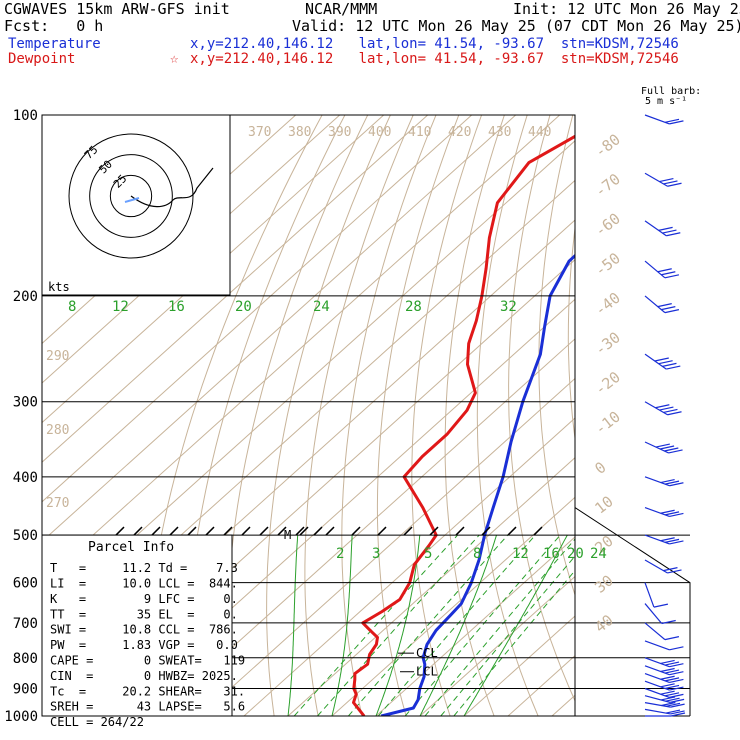  I want to click on isotherm-label: 0, so click(600, 468).